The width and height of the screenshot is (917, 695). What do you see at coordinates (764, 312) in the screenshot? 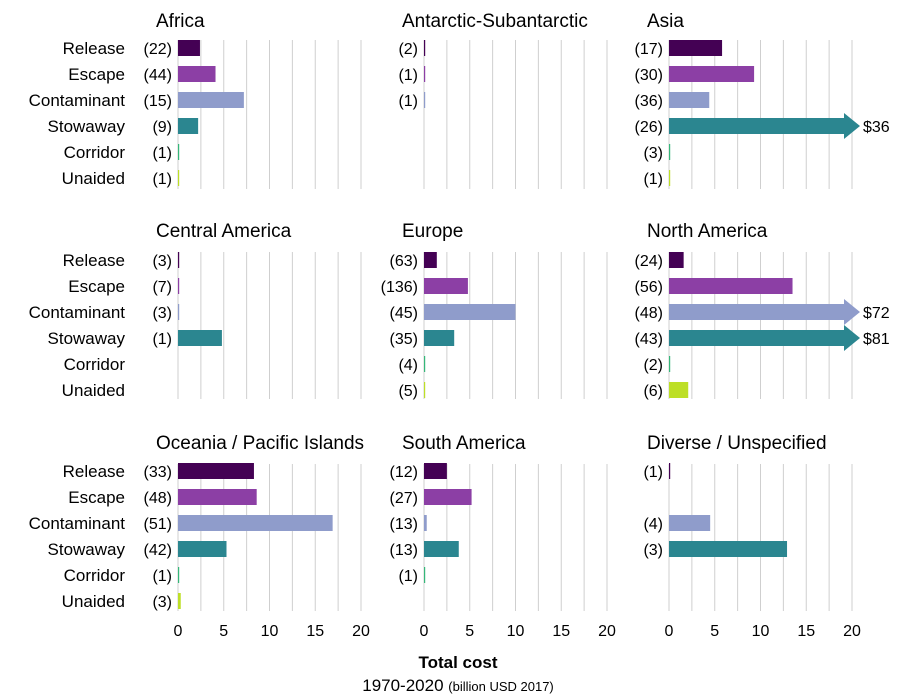
I see `bar-arrow-contaminant` at bounding box center [764, 312].